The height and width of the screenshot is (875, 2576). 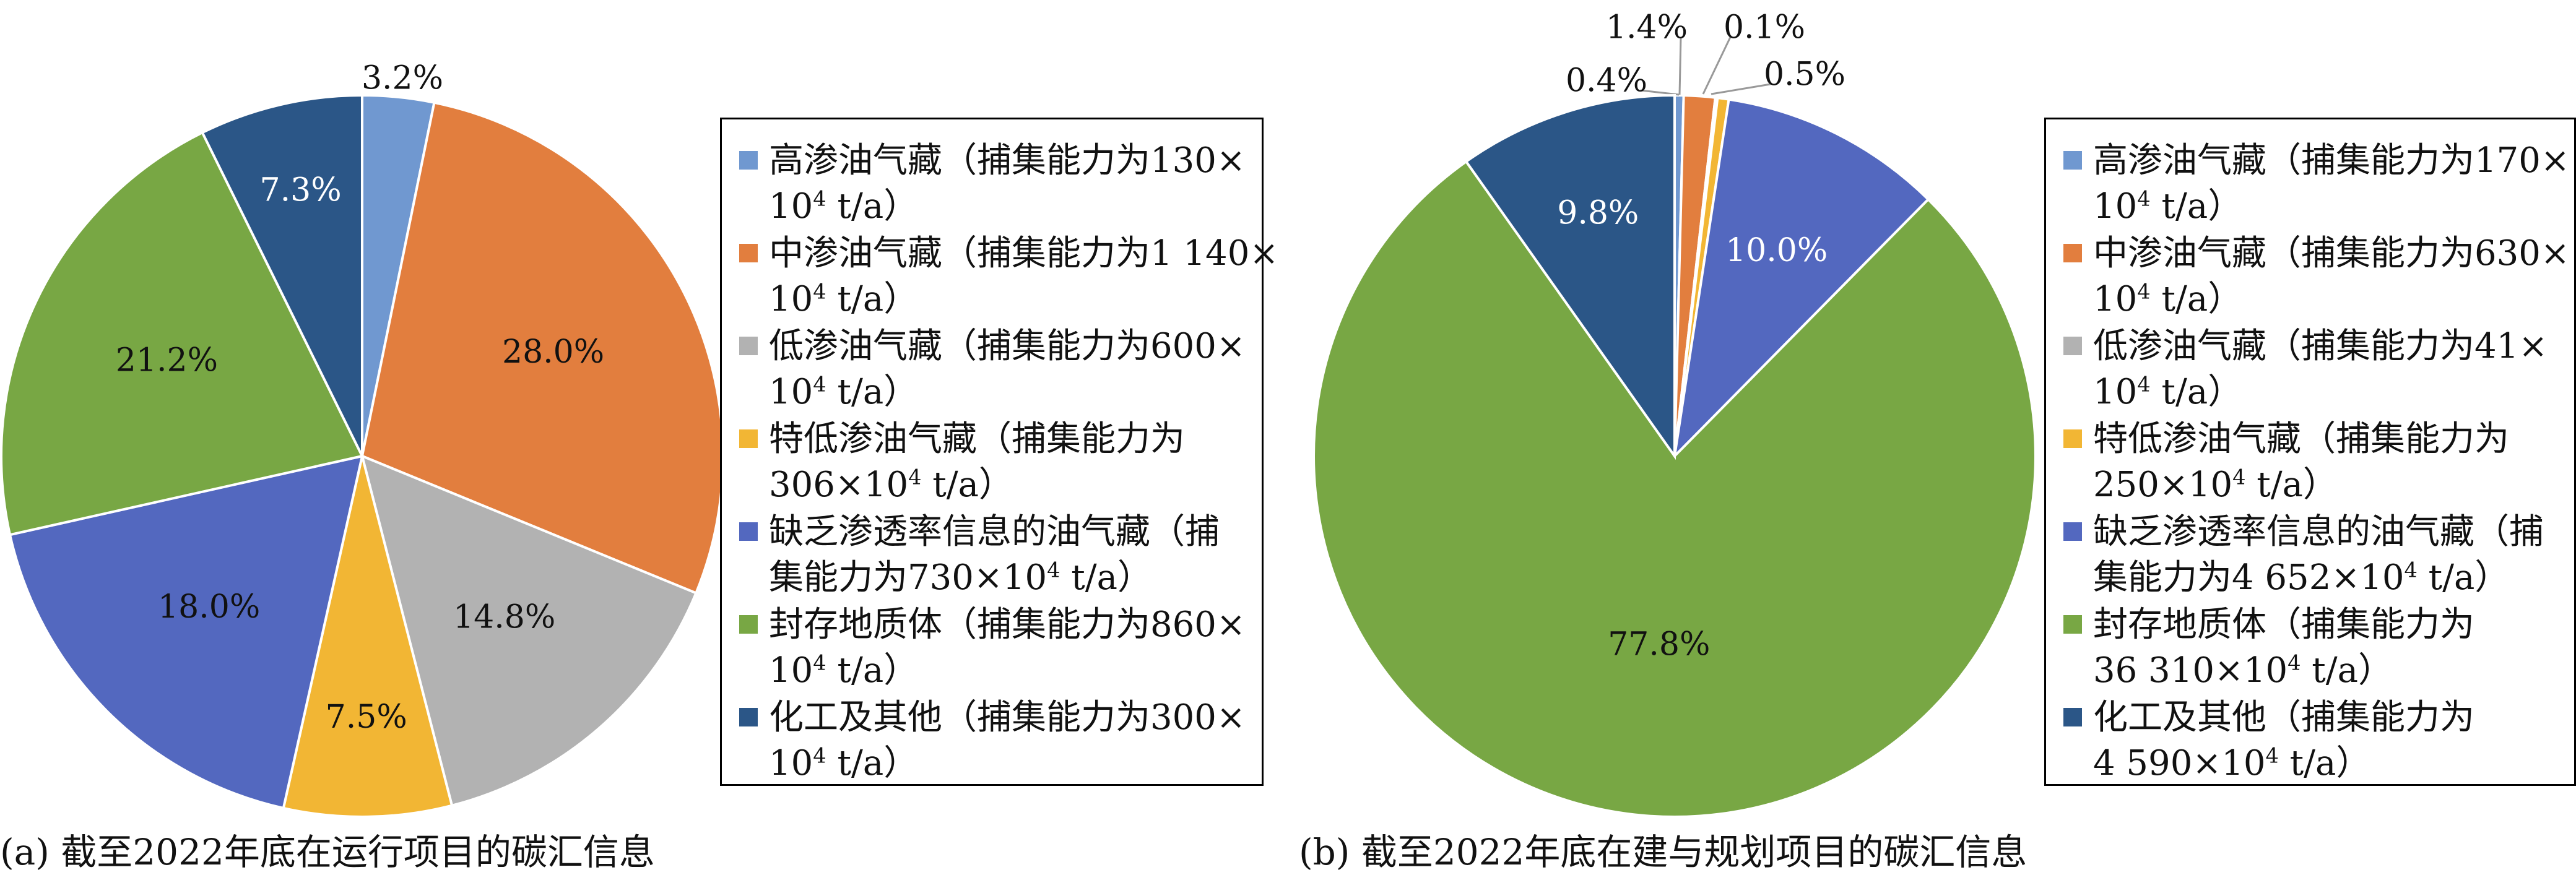 I want to click on legend-label: 特低渗油气藏（捕集能力为 306×104 t/a）, so click(x=977, y=462).